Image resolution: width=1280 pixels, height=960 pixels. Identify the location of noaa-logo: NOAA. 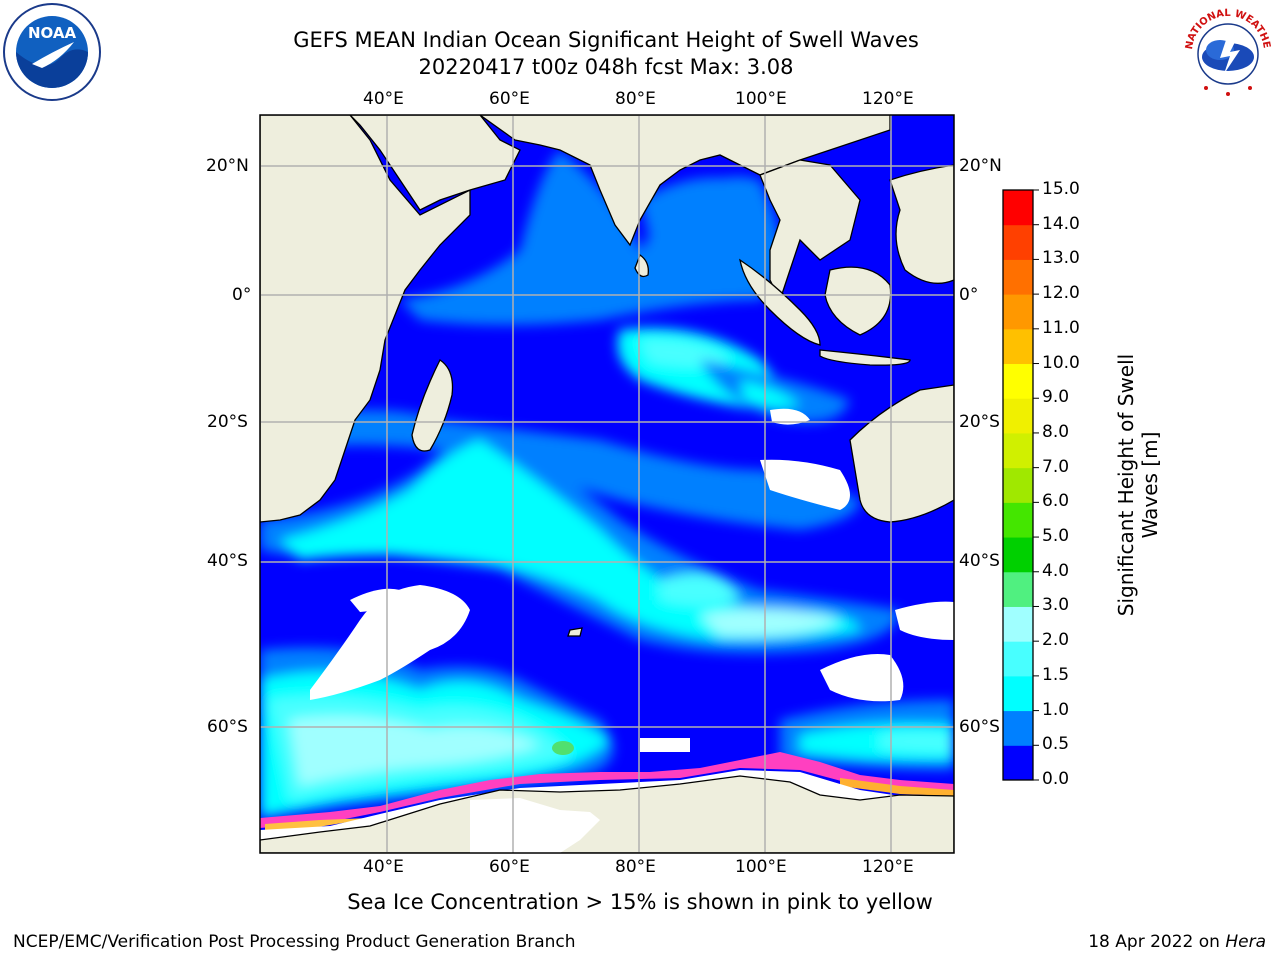
(52, 52).